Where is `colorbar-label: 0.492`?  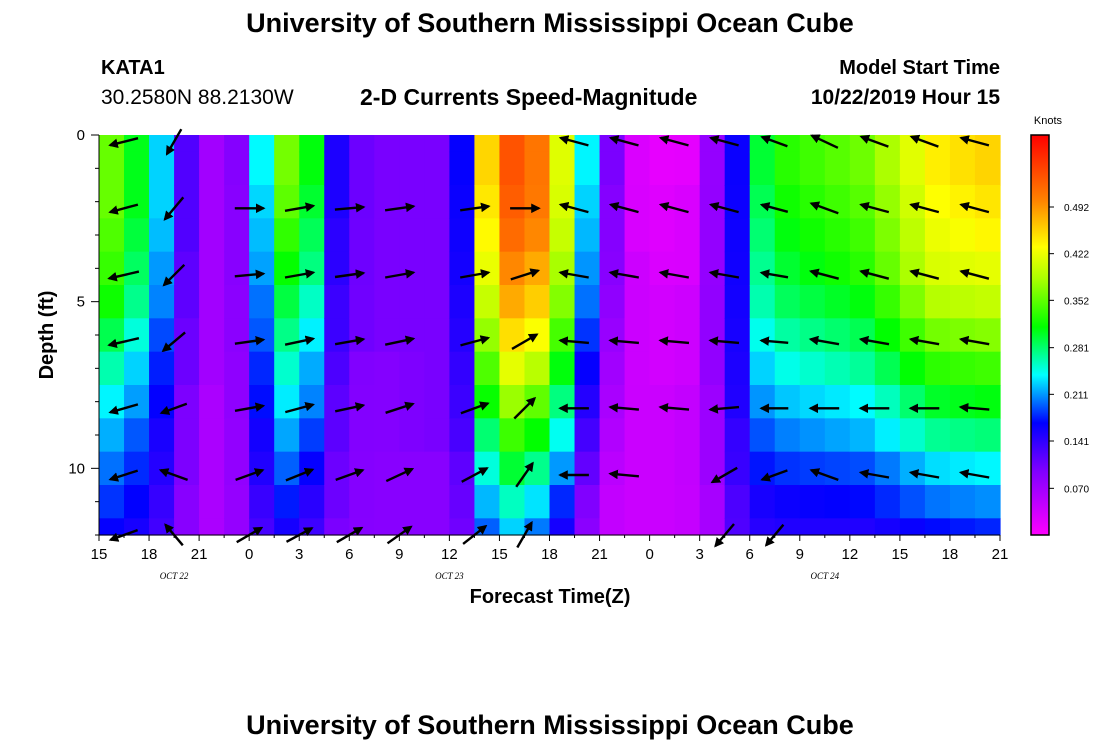 colorbar-label: 0.492 is located at coordinates (1076, 208).